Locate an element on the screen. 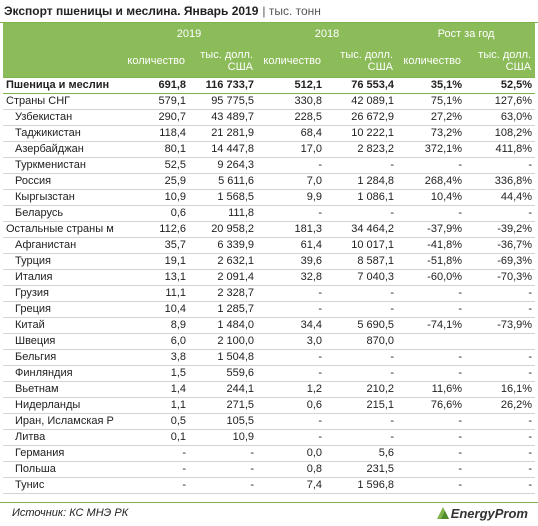  cell: -60,0% is located at coordinates (431, 277).